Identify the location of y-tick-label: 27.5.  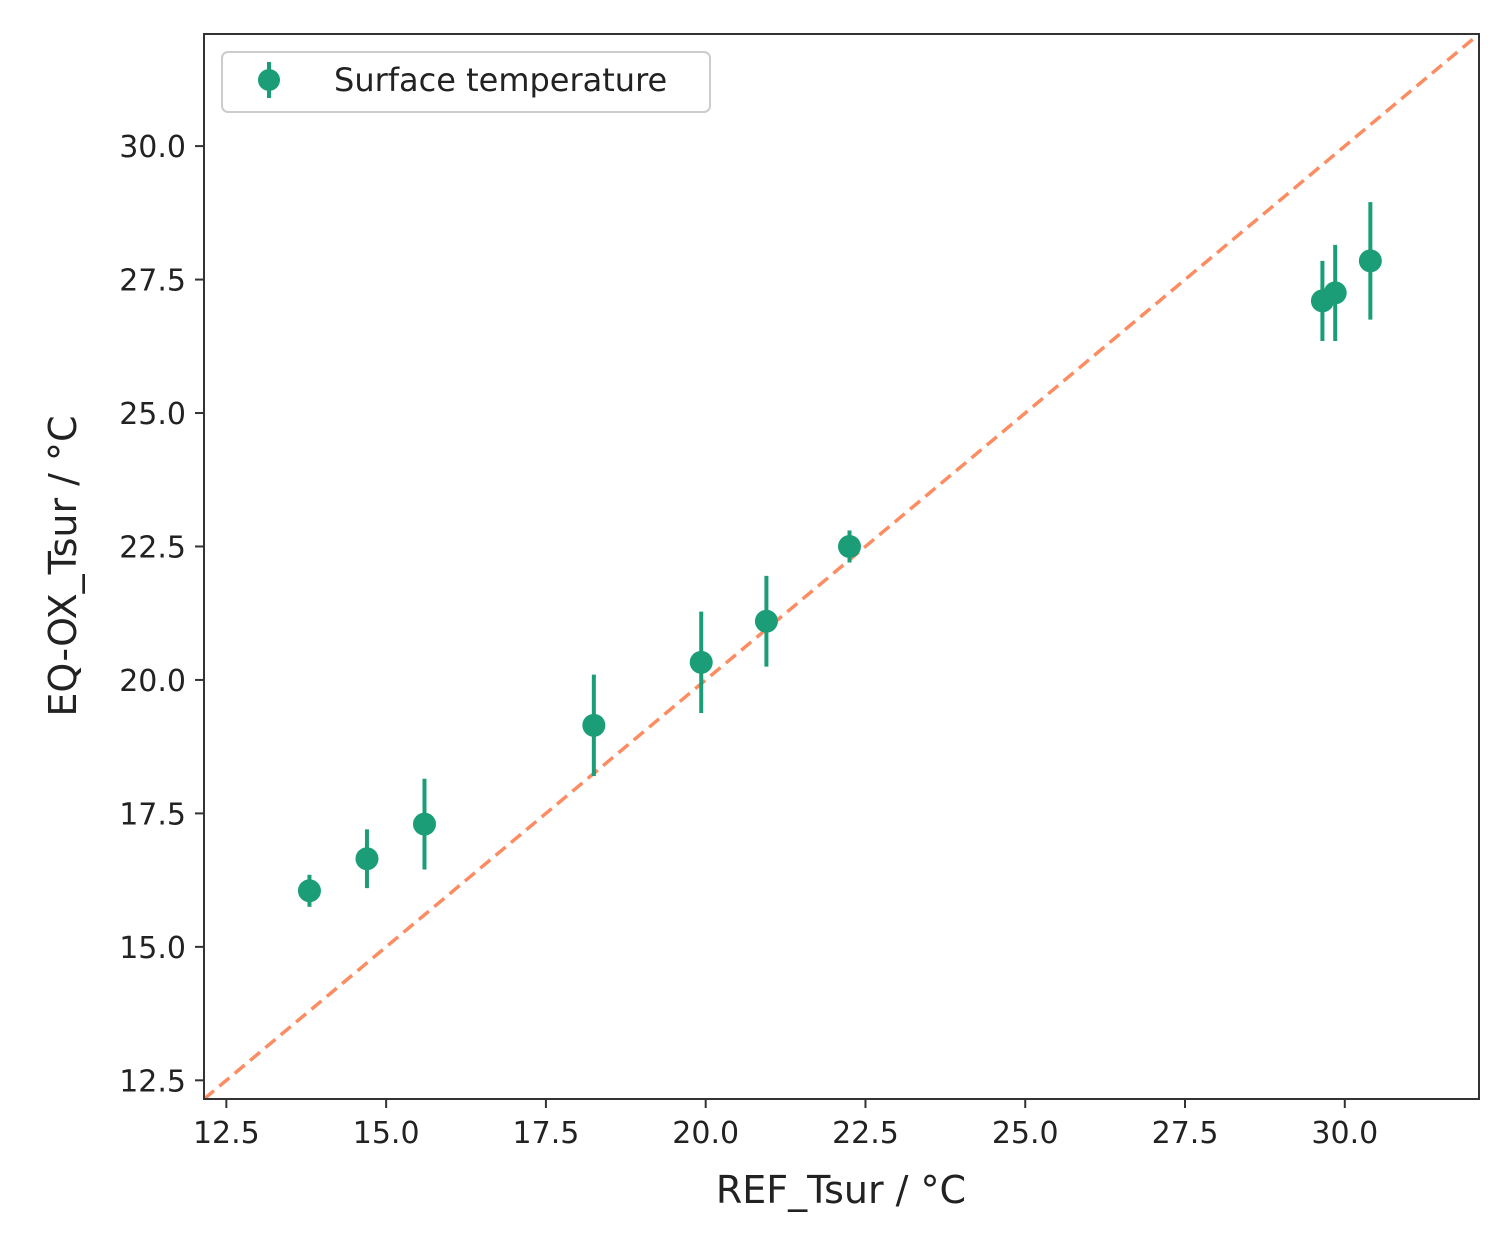
(152, 281).